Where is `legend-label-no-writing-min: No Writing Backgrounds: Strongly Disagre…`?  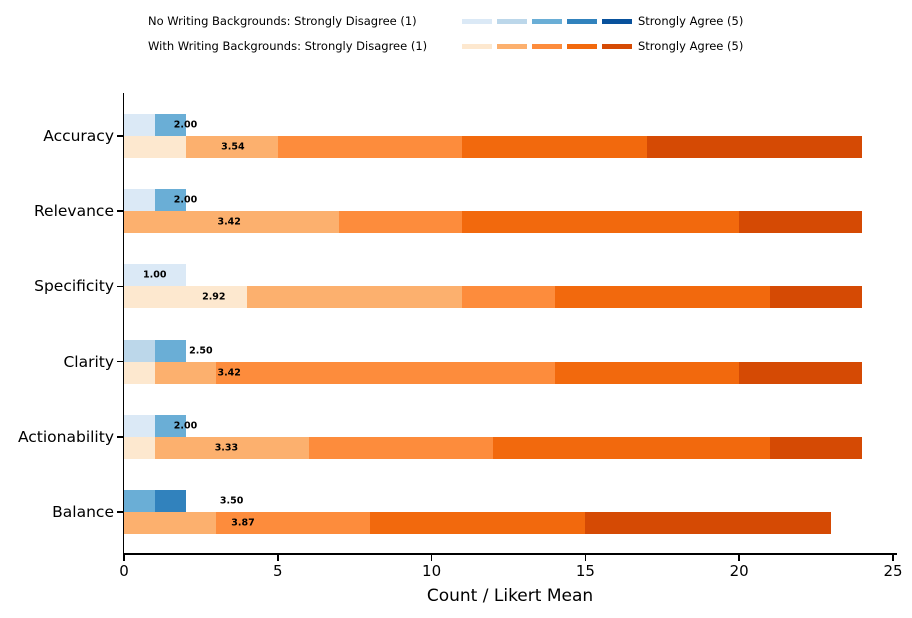
legend-label-no-writing-min: No Writing Backgrounds: Strongly Disagre… is located at coordinates (282, 21).